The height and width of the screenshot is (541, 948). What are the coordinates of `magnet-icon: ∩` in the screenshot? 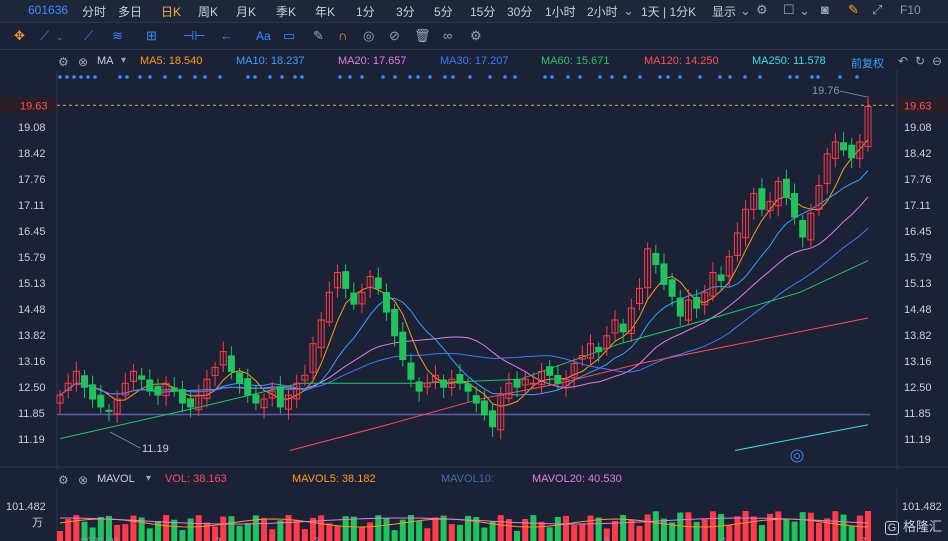 It's located at (343, 35).